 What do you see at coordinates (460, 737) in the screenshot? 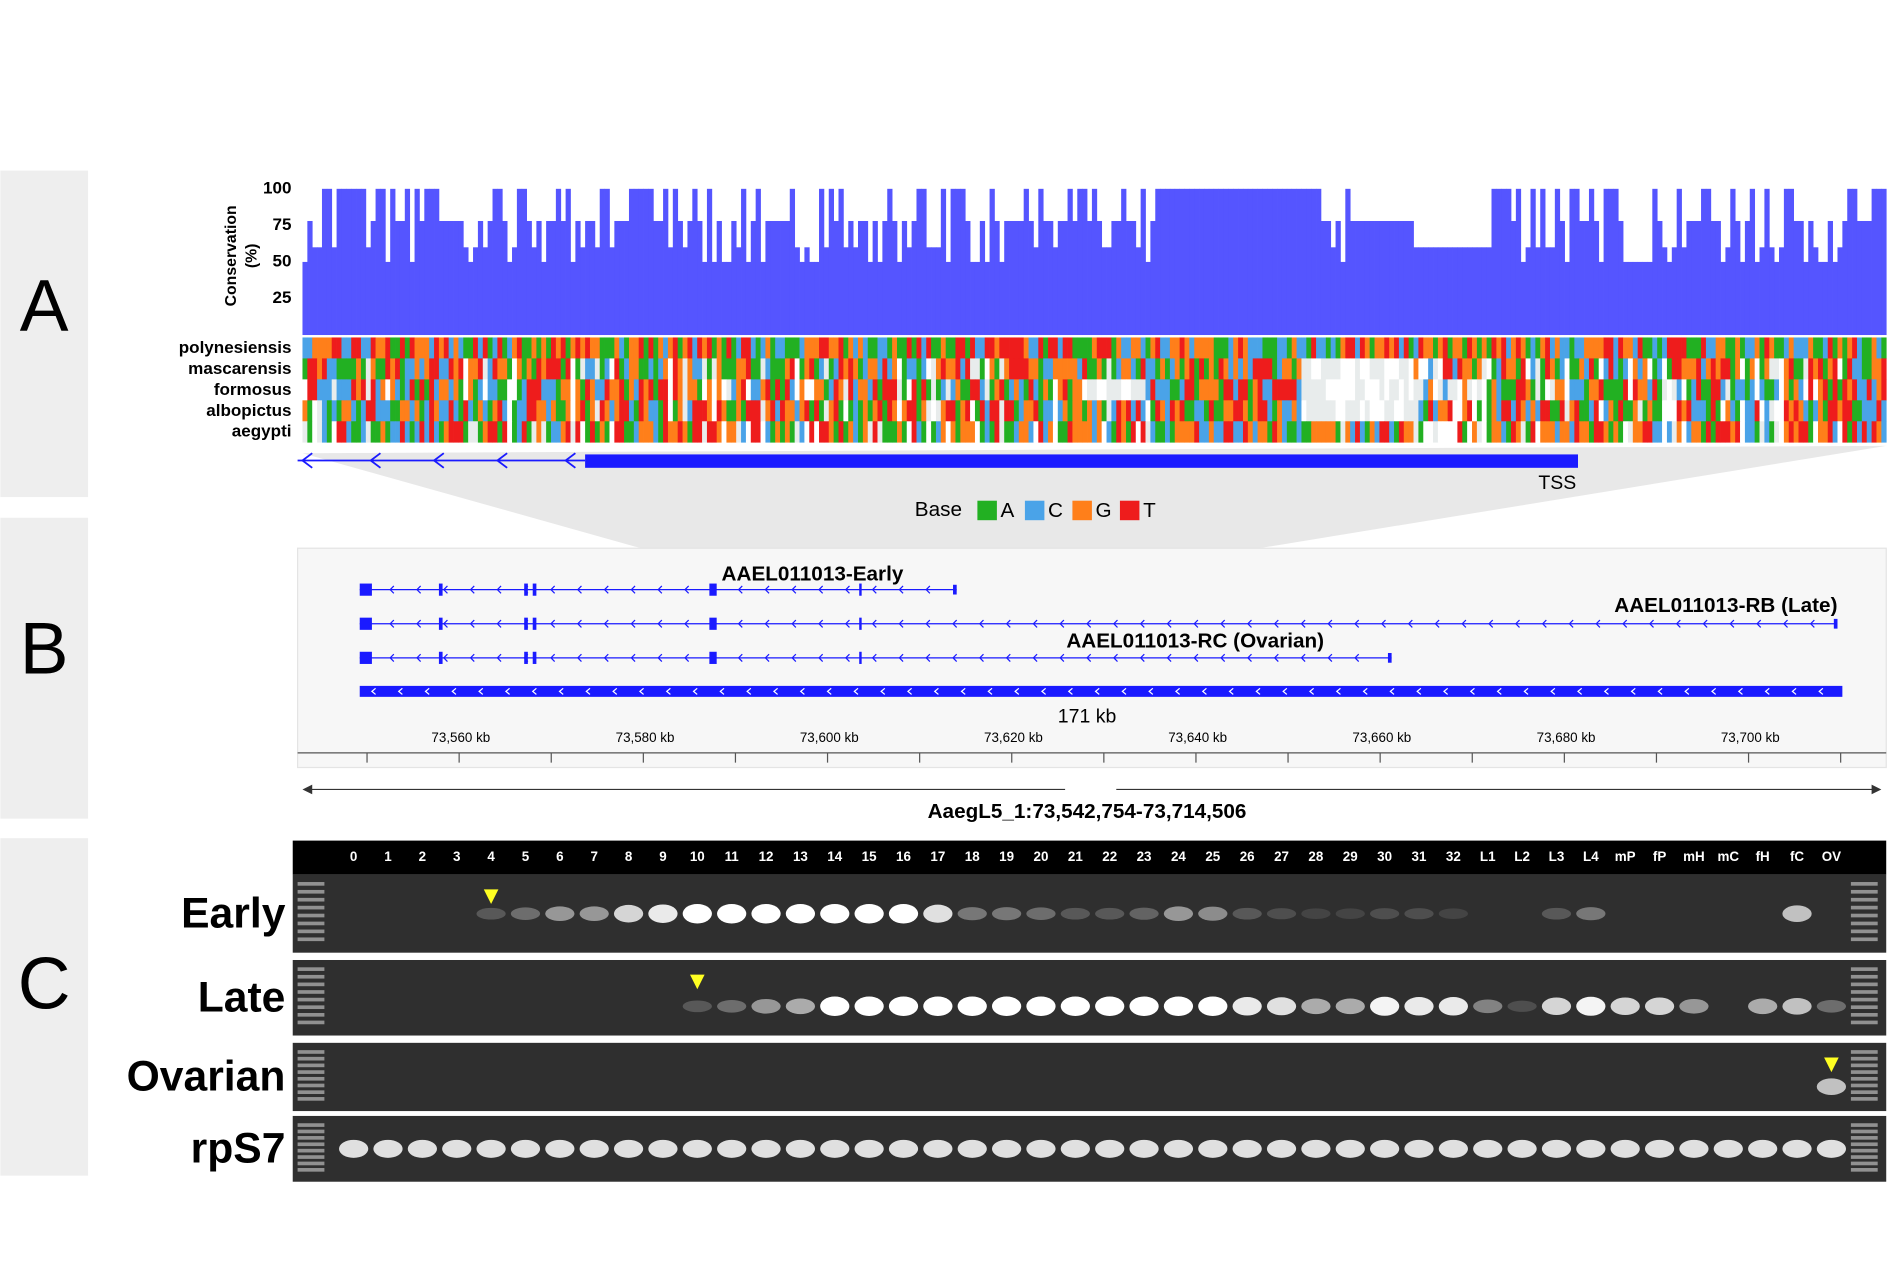
I see `tick-label: 73,560 kb` at bounding box center [460, 737].